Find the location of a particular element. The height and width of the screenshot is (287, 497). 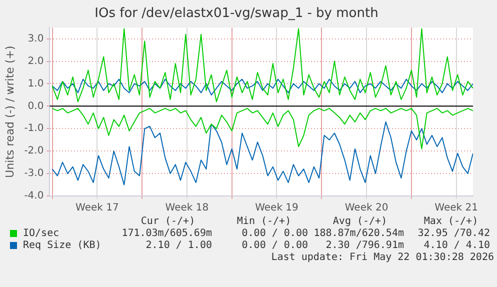

y-tick-label: 0.0 is located at coordinates (36, 106).